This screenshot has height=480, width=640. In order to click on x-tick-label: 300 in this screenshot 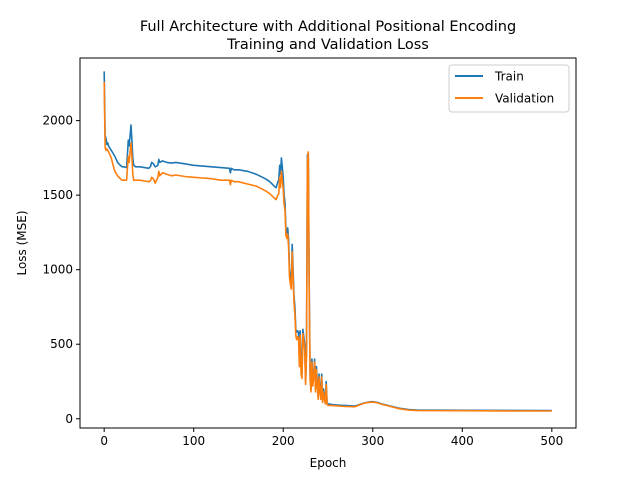, I will do `click(372, 441)`.